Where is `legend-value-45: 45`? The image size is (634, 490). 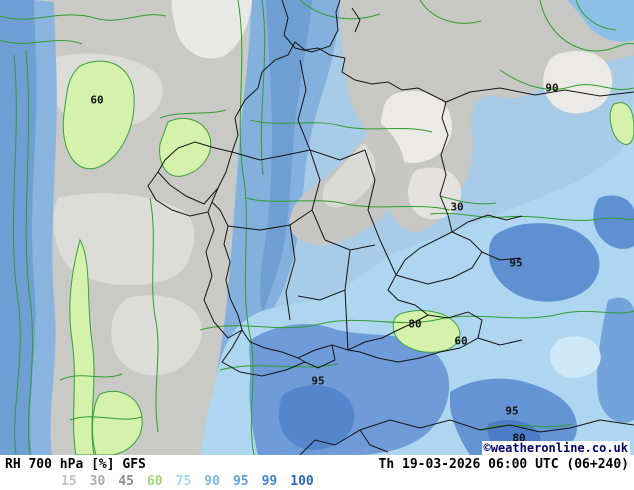 legend-value-45: 45 is located at coordinates (126, 481).